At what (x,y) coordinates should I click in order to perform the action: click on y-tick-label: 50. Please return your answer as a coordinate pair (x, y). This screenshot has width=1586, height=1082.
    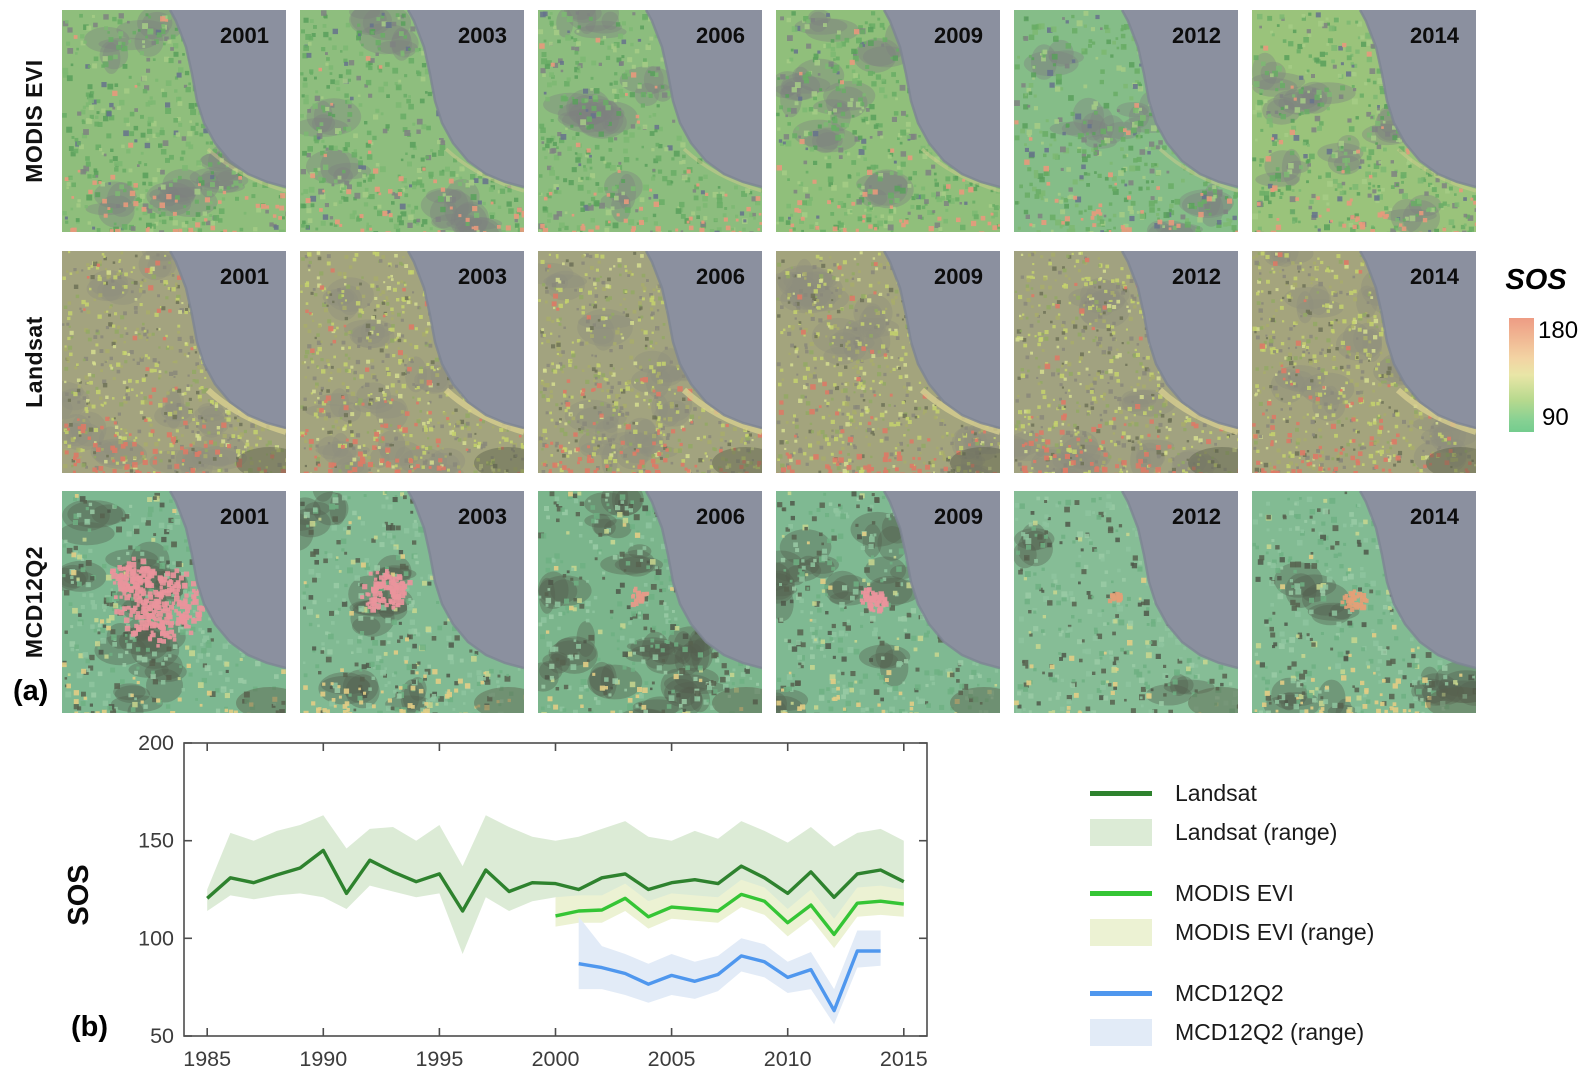
    Looking at the image, I should click on (162, 1036).